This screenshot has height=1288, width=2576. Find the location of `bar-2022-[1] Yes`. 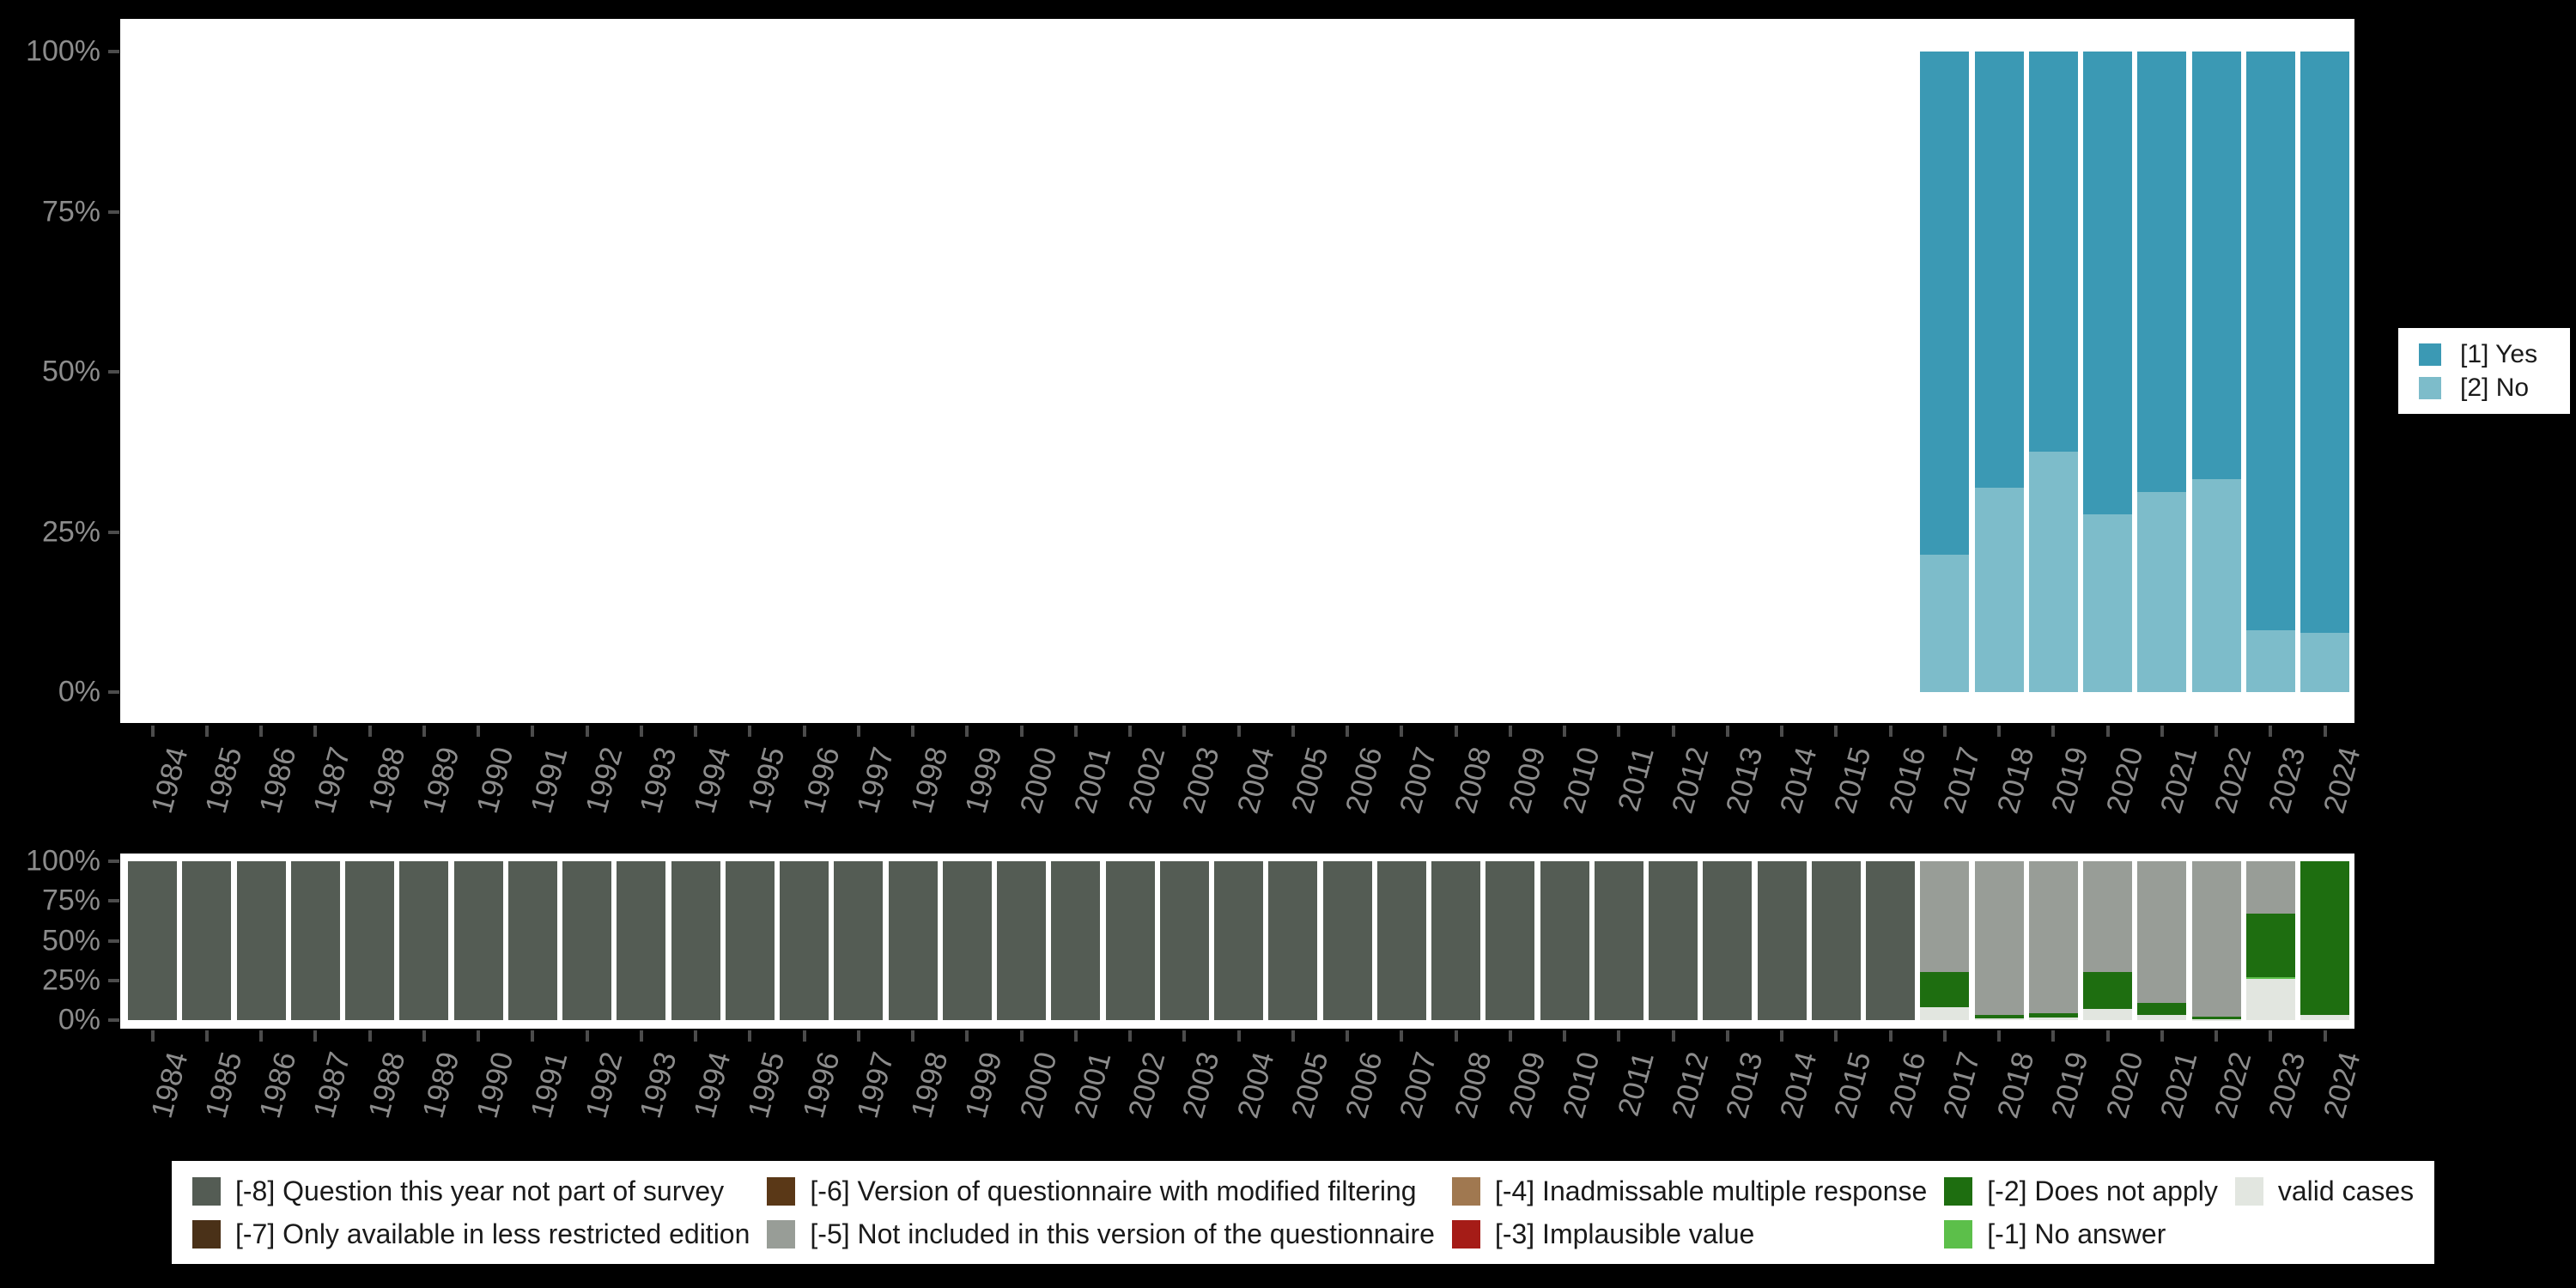

bar-2022-[1] Yes is located at coordinates (2216, 266).